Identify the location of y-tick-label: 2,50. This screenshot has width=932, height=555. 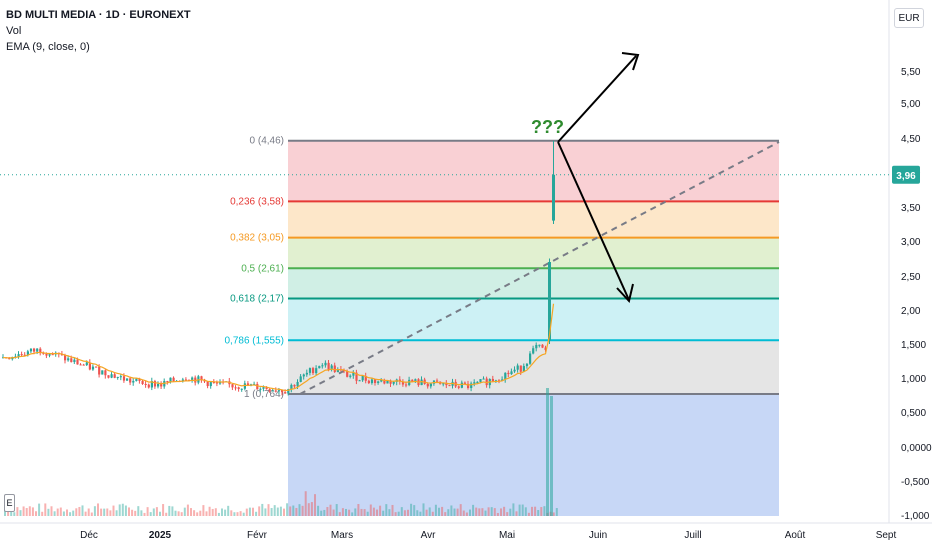
(911, 277).